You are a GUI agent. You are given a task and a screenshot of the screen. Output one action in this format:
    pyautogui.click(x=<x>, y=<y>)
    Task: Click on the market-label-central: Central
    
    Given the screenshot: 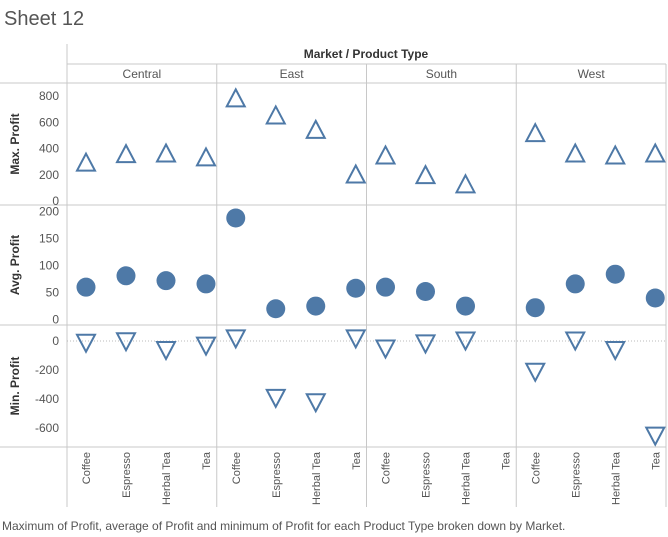 What is the action you would take?
    pyautogui.click(x=142, y=74)
    